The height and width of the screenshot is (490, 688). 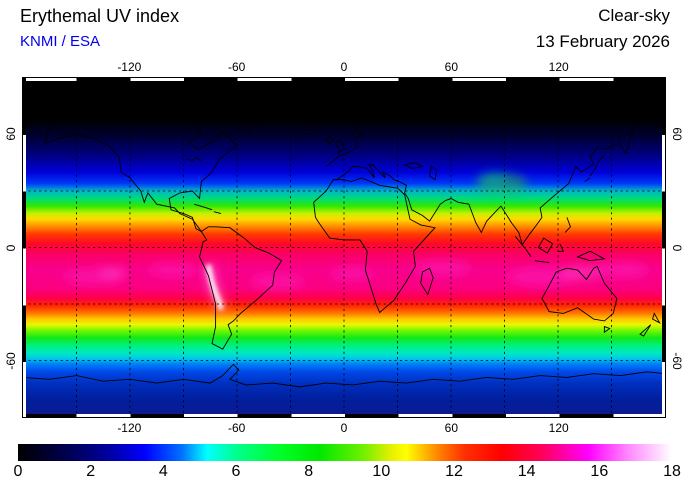 What do you see at coordinates (345, 452) in the screenshot?
I see `colorbar-gradient` at bounding box center [345, 452].